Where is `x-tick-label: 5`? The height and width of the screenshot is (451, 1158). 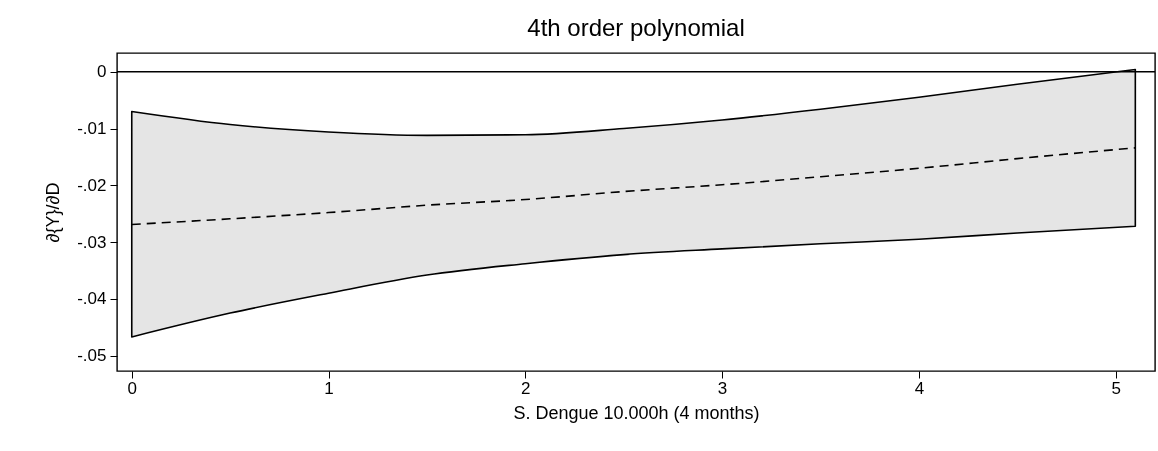 x-tick-label: 5 is located at coordinates (1116, 388).